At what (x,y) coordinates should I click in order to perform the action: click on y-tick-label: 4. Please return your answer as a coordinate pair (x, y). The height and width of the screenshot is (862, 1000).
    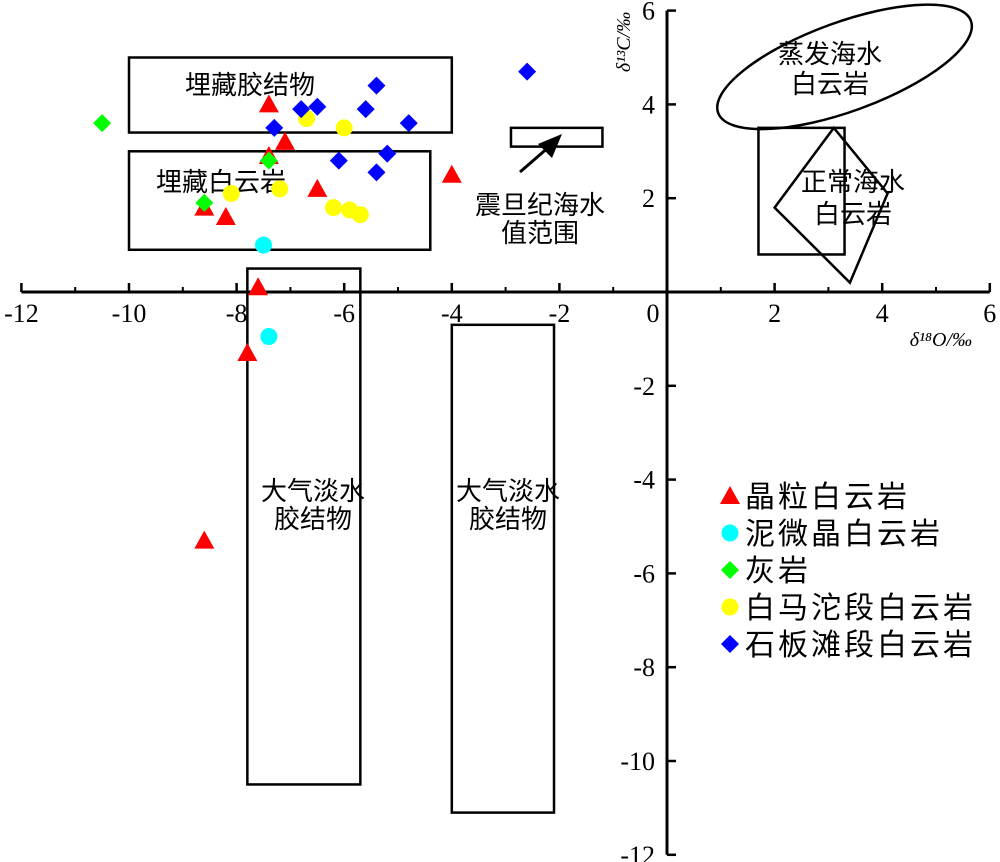
    Looking at the image, I should click on (648, 104).